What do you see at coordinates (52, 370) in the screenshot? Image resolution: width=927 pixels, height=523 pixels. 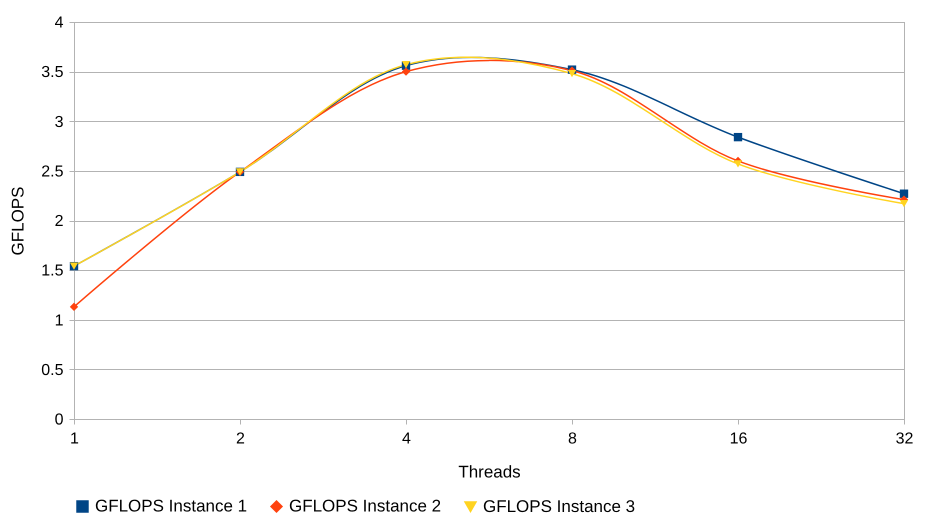 I see `y-tick-label: 0.5` at bounding box center [52, 370].